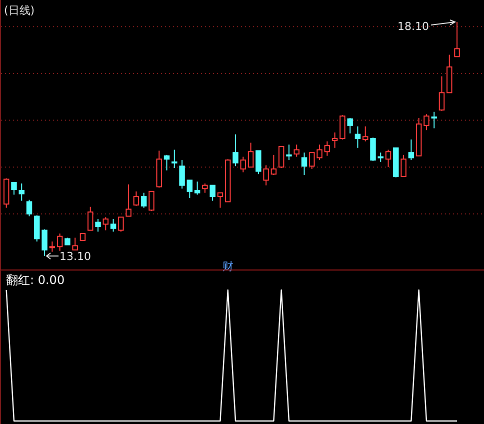 This screenshot has height=424, width=484. I want to click on series-label: 翻红: 0.00, so click(35, 280).